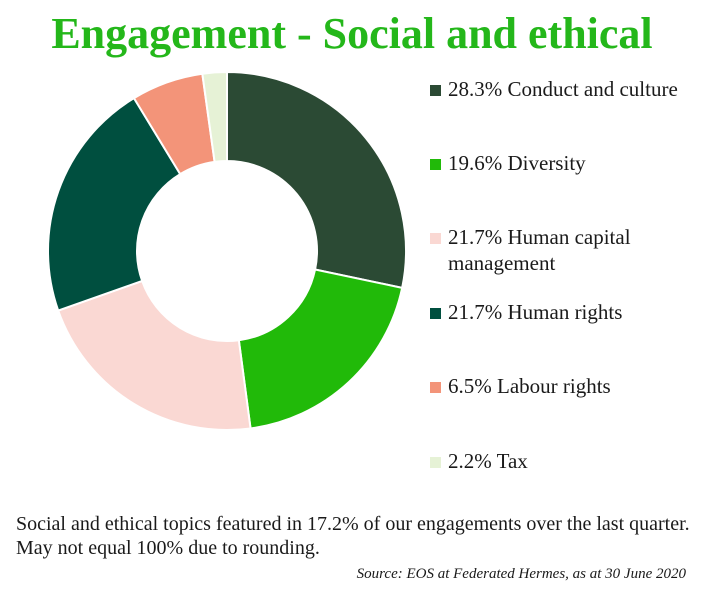  What do you see at coordinates (517, 163) in the screenshot?
I see `legend-label: 19.6% Diversity` at bounding box center [517, 163].